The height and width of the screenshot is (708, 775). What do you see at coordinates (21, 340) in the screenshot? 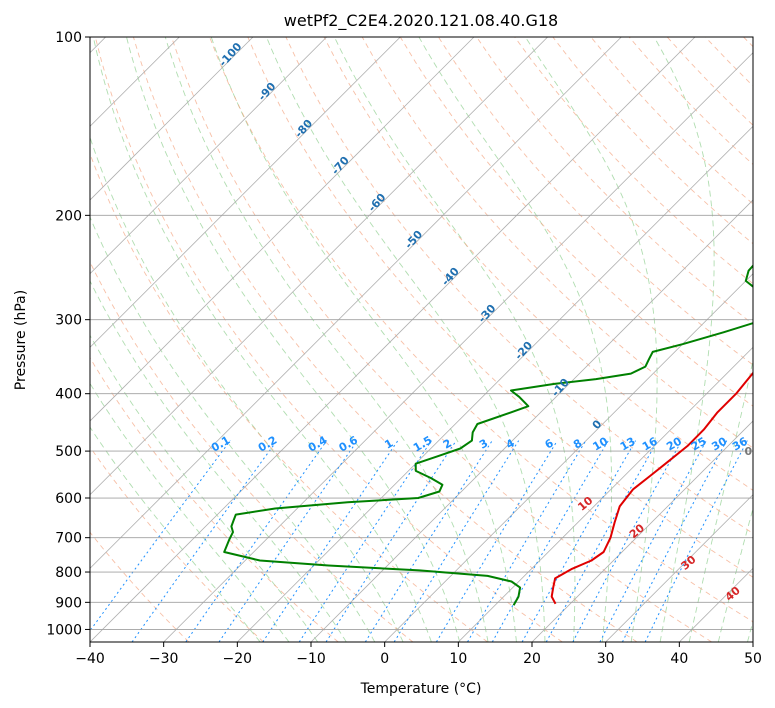
I see `y-axis-label: Pressure (hPa)` at bounding box center [21, 340].